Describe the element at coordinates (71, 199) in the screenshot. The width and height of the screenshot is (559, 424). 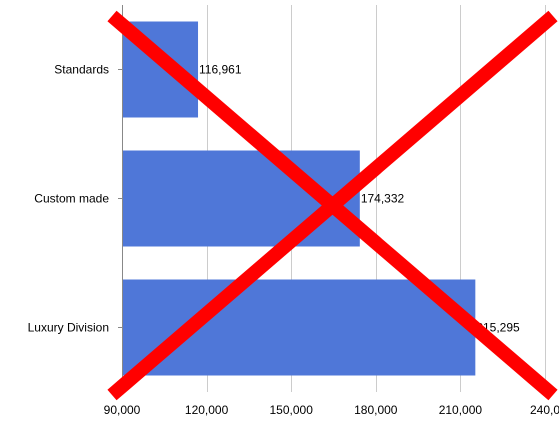
I see `y-tick-label: Custom made` at that location.